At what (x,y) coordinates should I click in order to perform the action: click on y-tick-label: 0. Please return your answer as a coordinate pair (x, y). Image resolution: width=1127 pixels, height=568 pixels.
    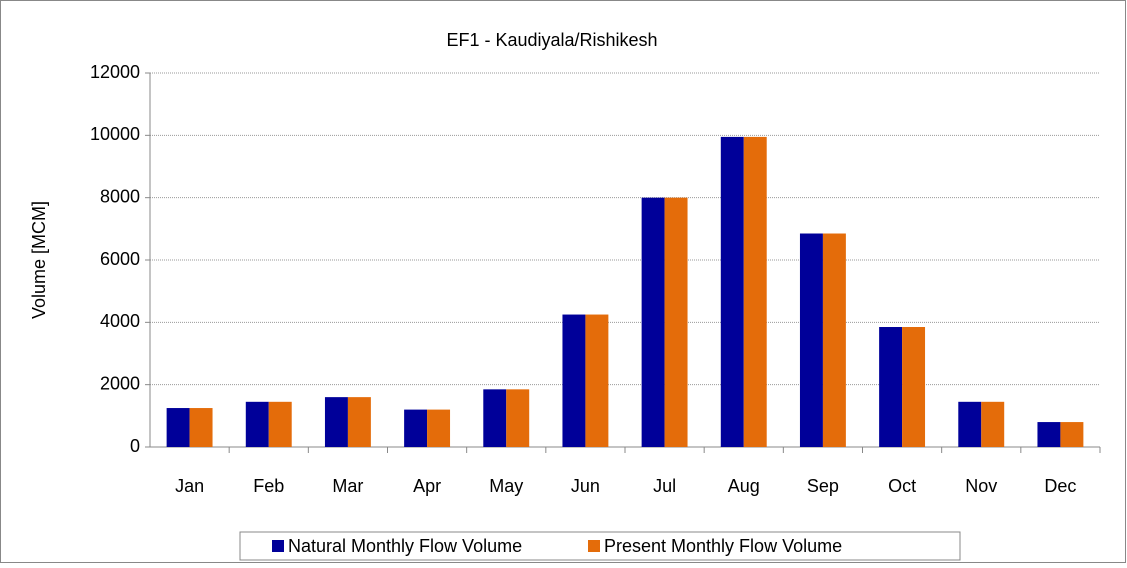
    Looking at the image, I should click on (135, 446).